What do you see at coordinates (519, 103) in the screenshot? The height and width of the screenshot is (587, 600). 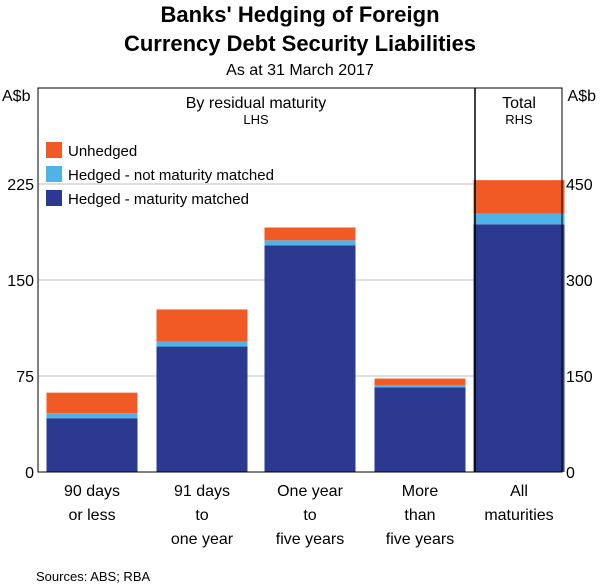 I see `right-panel-title: Total` at bounding box center [519, 103].